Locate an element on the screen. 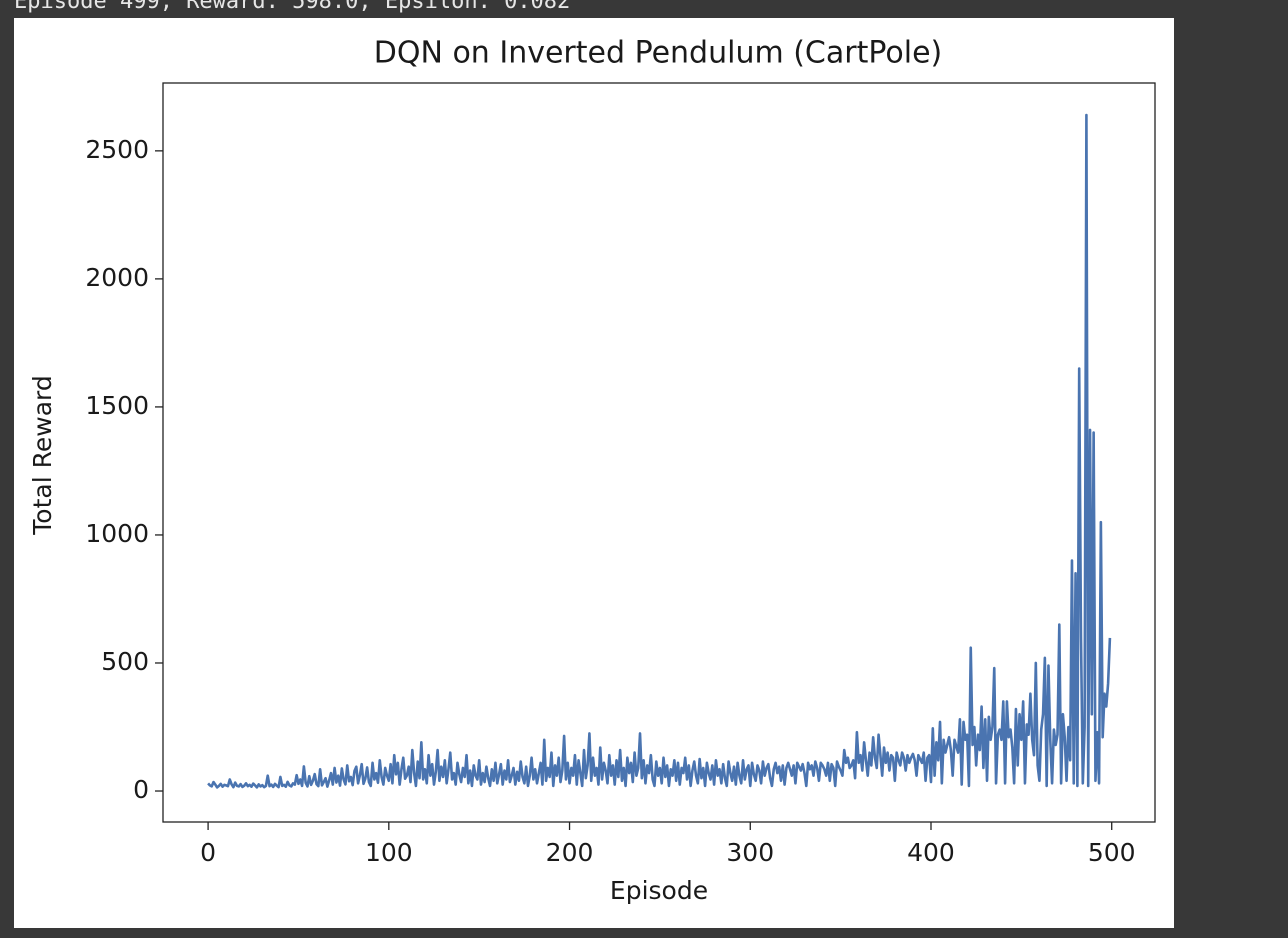  y-tick-label: 1500 is located at coordinates (117, 405).